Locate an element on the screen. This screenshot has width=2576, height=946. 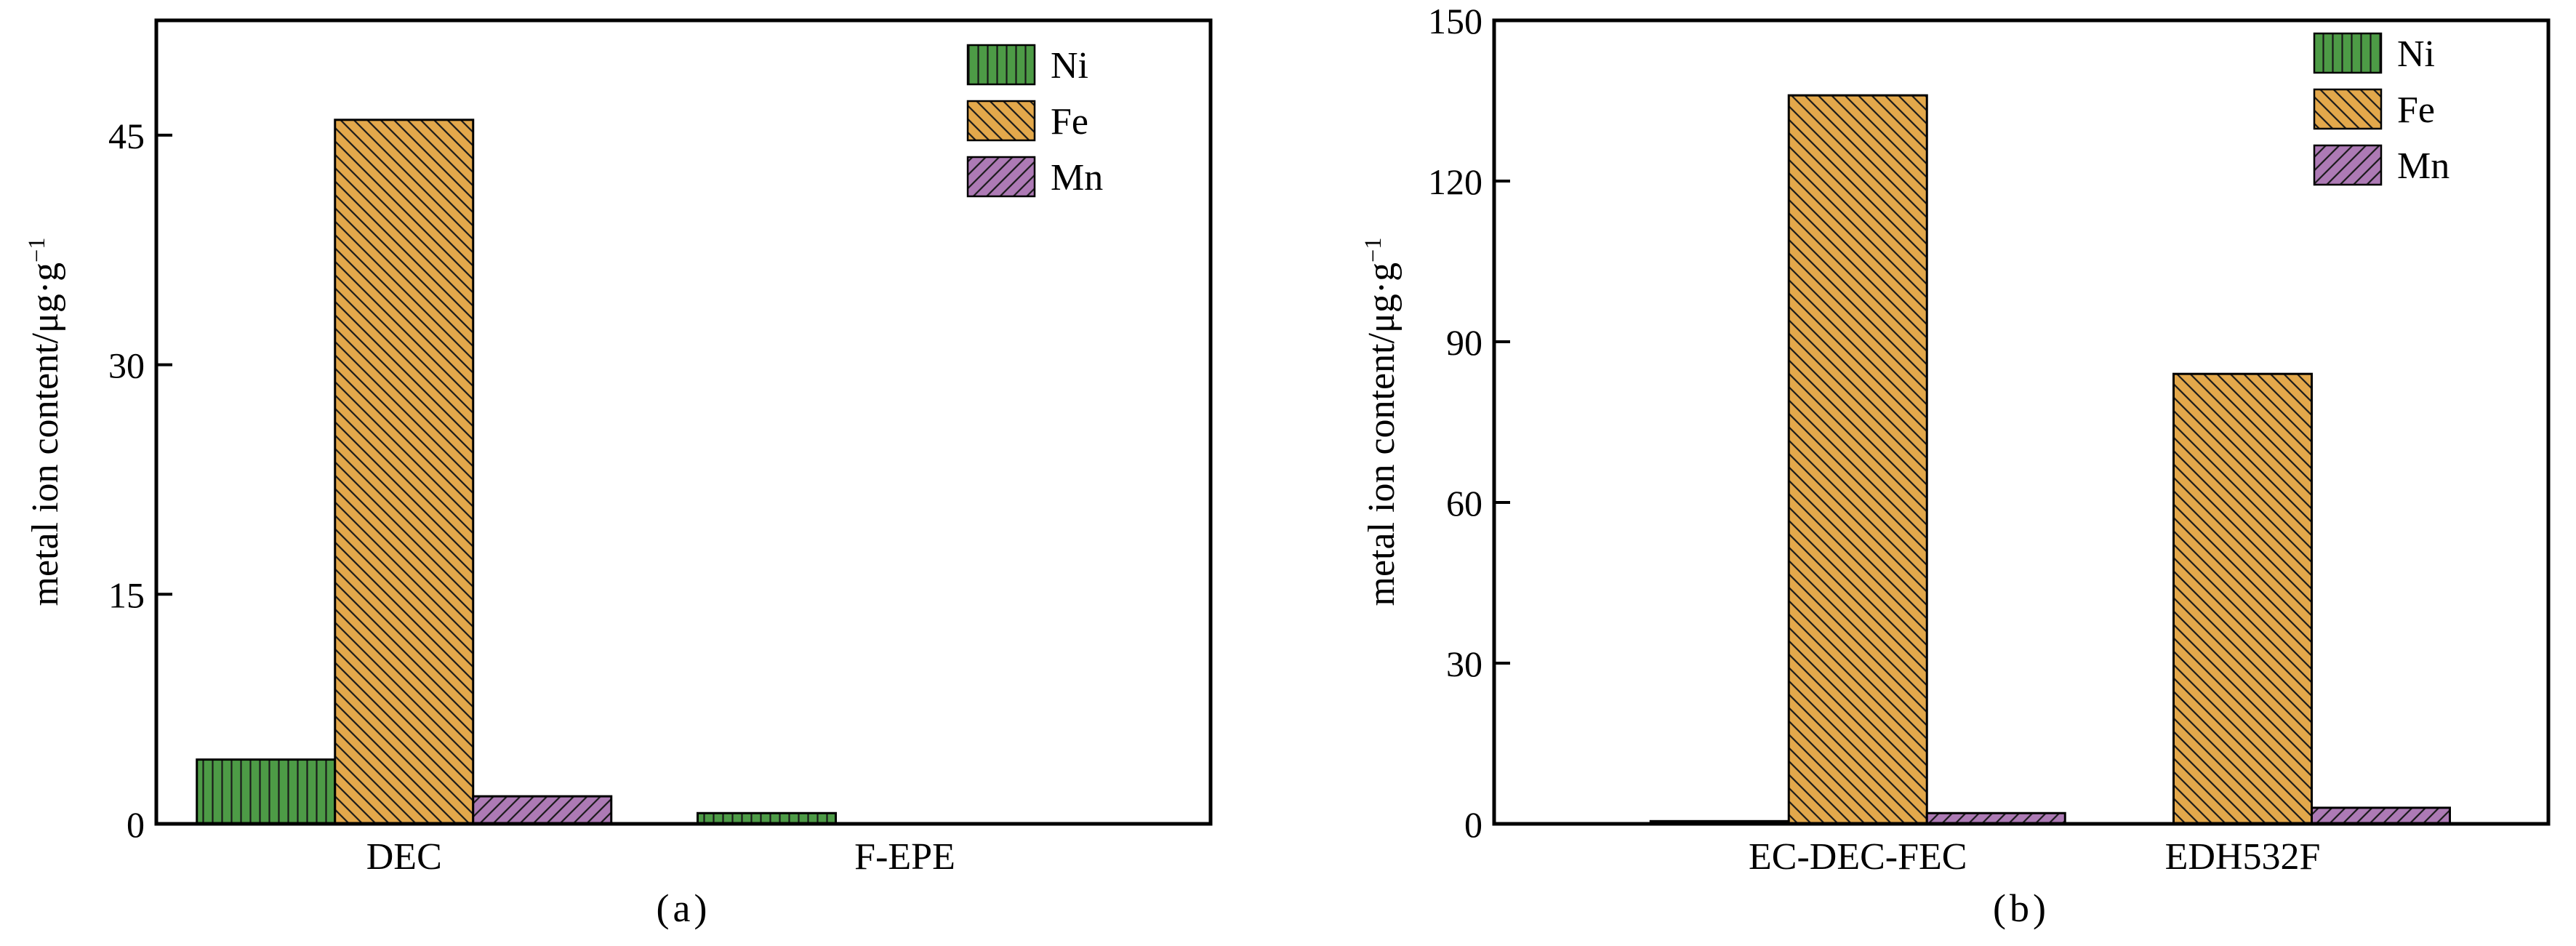
y-axis-label-b: metal ion content/μg·g−1 is located at coordinates (1381, 422).